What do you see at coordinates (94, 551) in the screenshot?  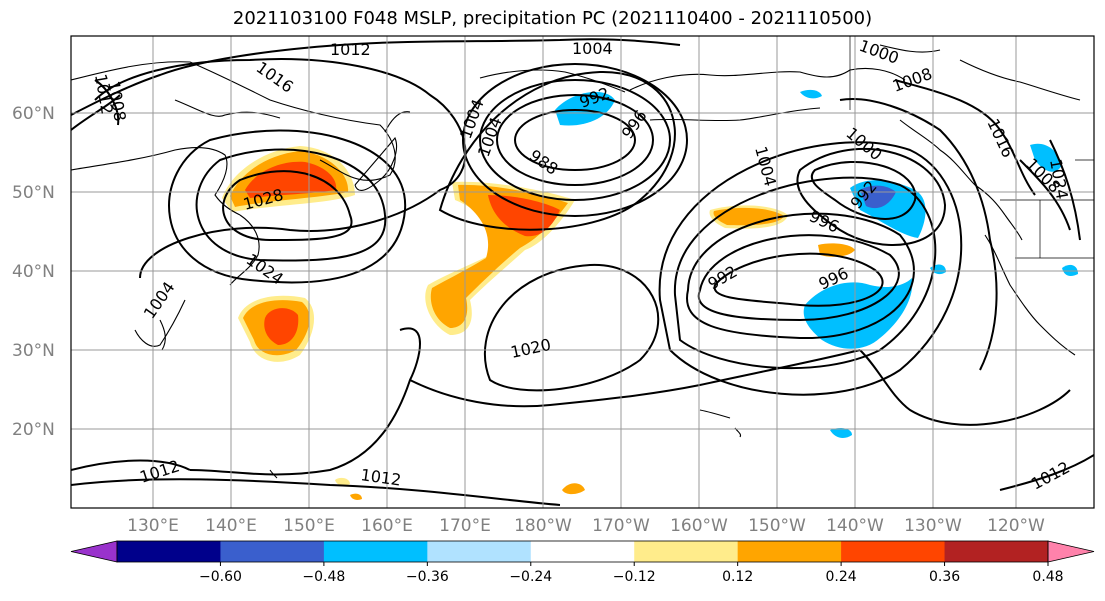 I see `colorbar-extend-low` at bounding box center [94, 551].